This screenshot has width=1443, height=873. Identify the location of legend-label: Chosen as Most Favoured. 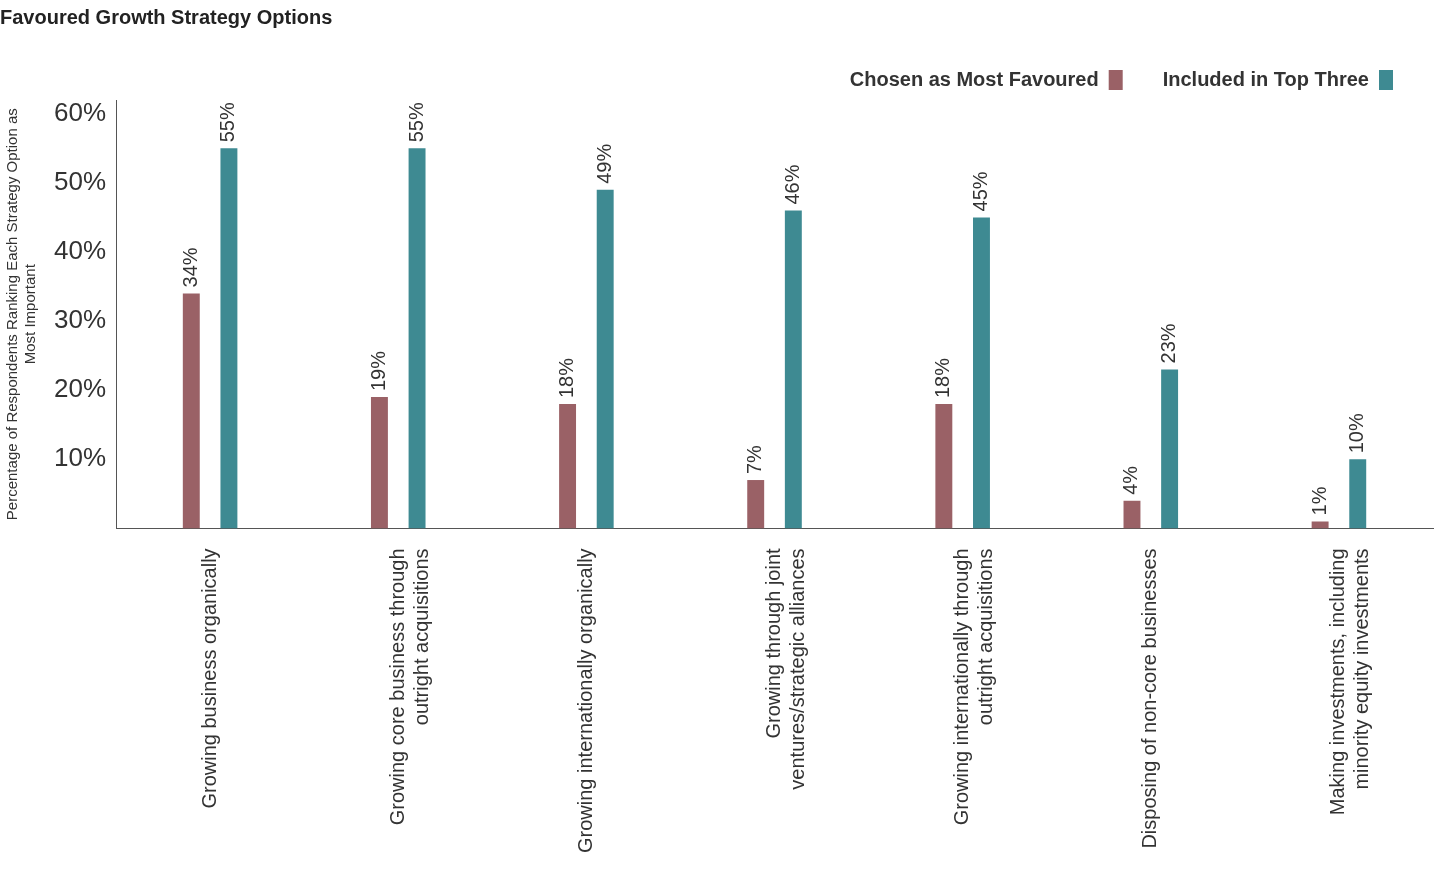
(974, 78).